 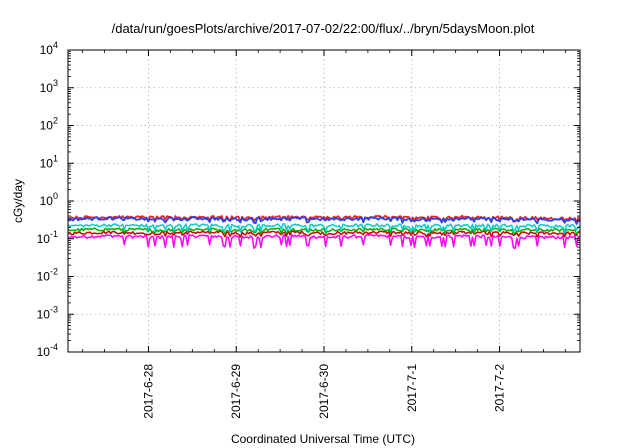 I want to click on x-tick-label: 2017-6-30, so click(x=324, y=391).